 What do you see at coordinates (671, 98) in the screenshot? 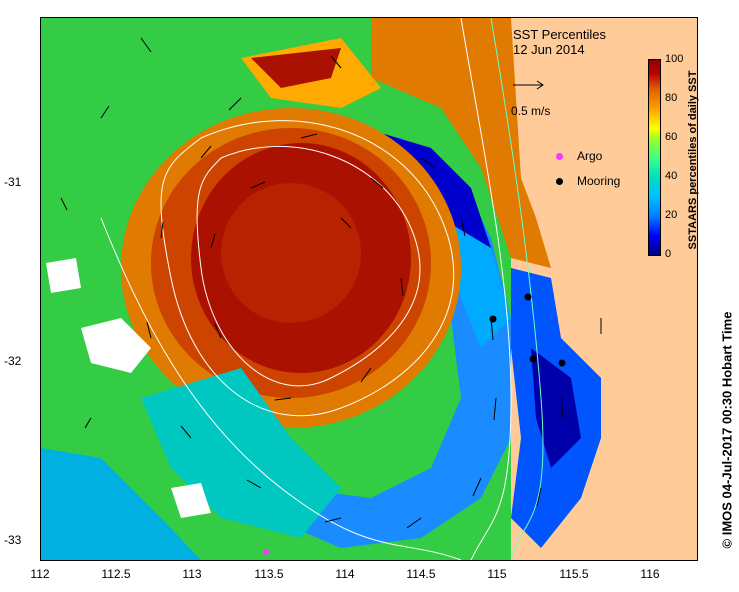
I see `colorbar-tick: 80` at bounding box center [671, 98].